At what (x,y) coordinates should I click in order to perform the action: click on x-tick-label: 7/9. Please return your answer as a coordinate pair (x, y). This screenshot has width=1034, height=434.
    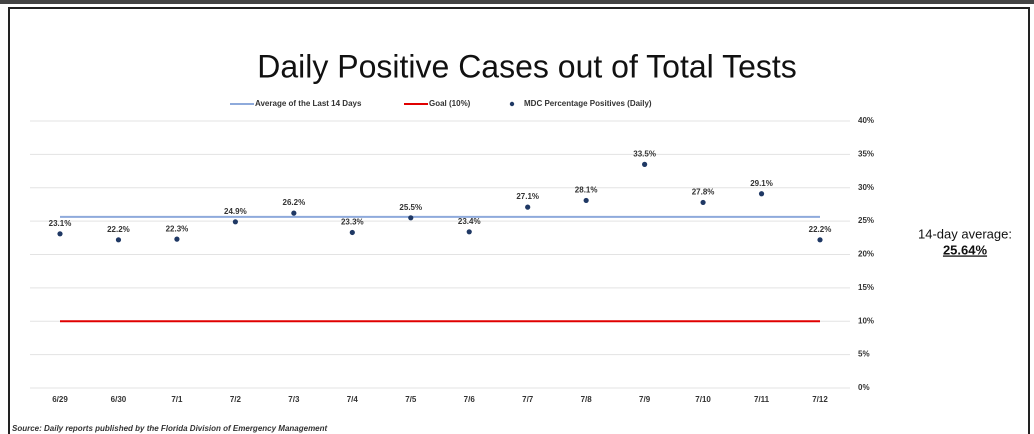
    Looking at the image, I should click on (645, 399).